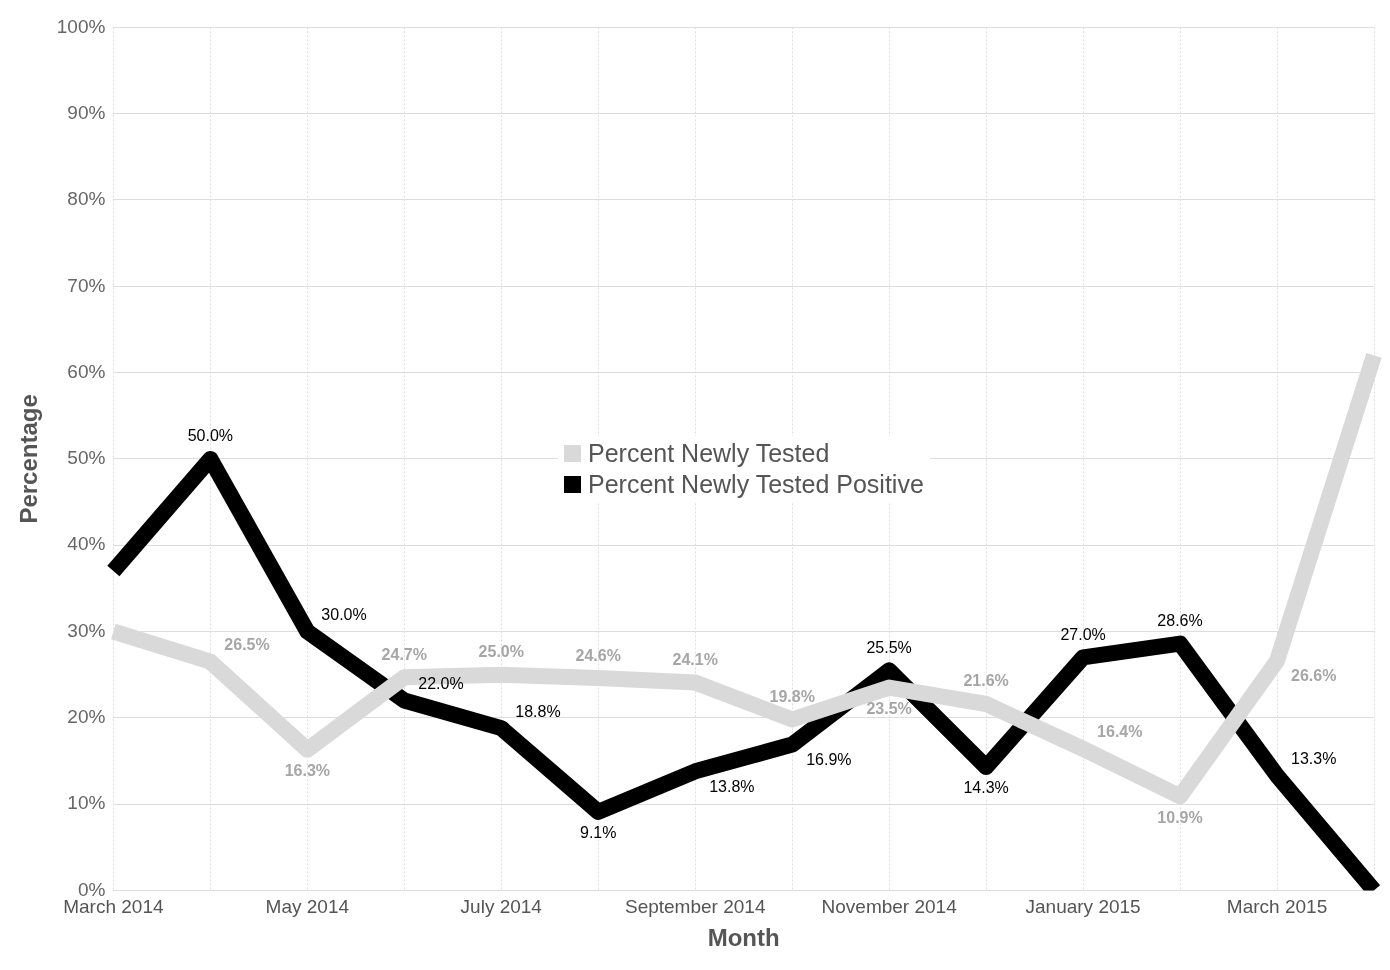 The height and width of the screenshot is (970, 1390). Describe the element at coordinates (743, 938) in the screenshot. I see `x-axis-title: Month` at that location.